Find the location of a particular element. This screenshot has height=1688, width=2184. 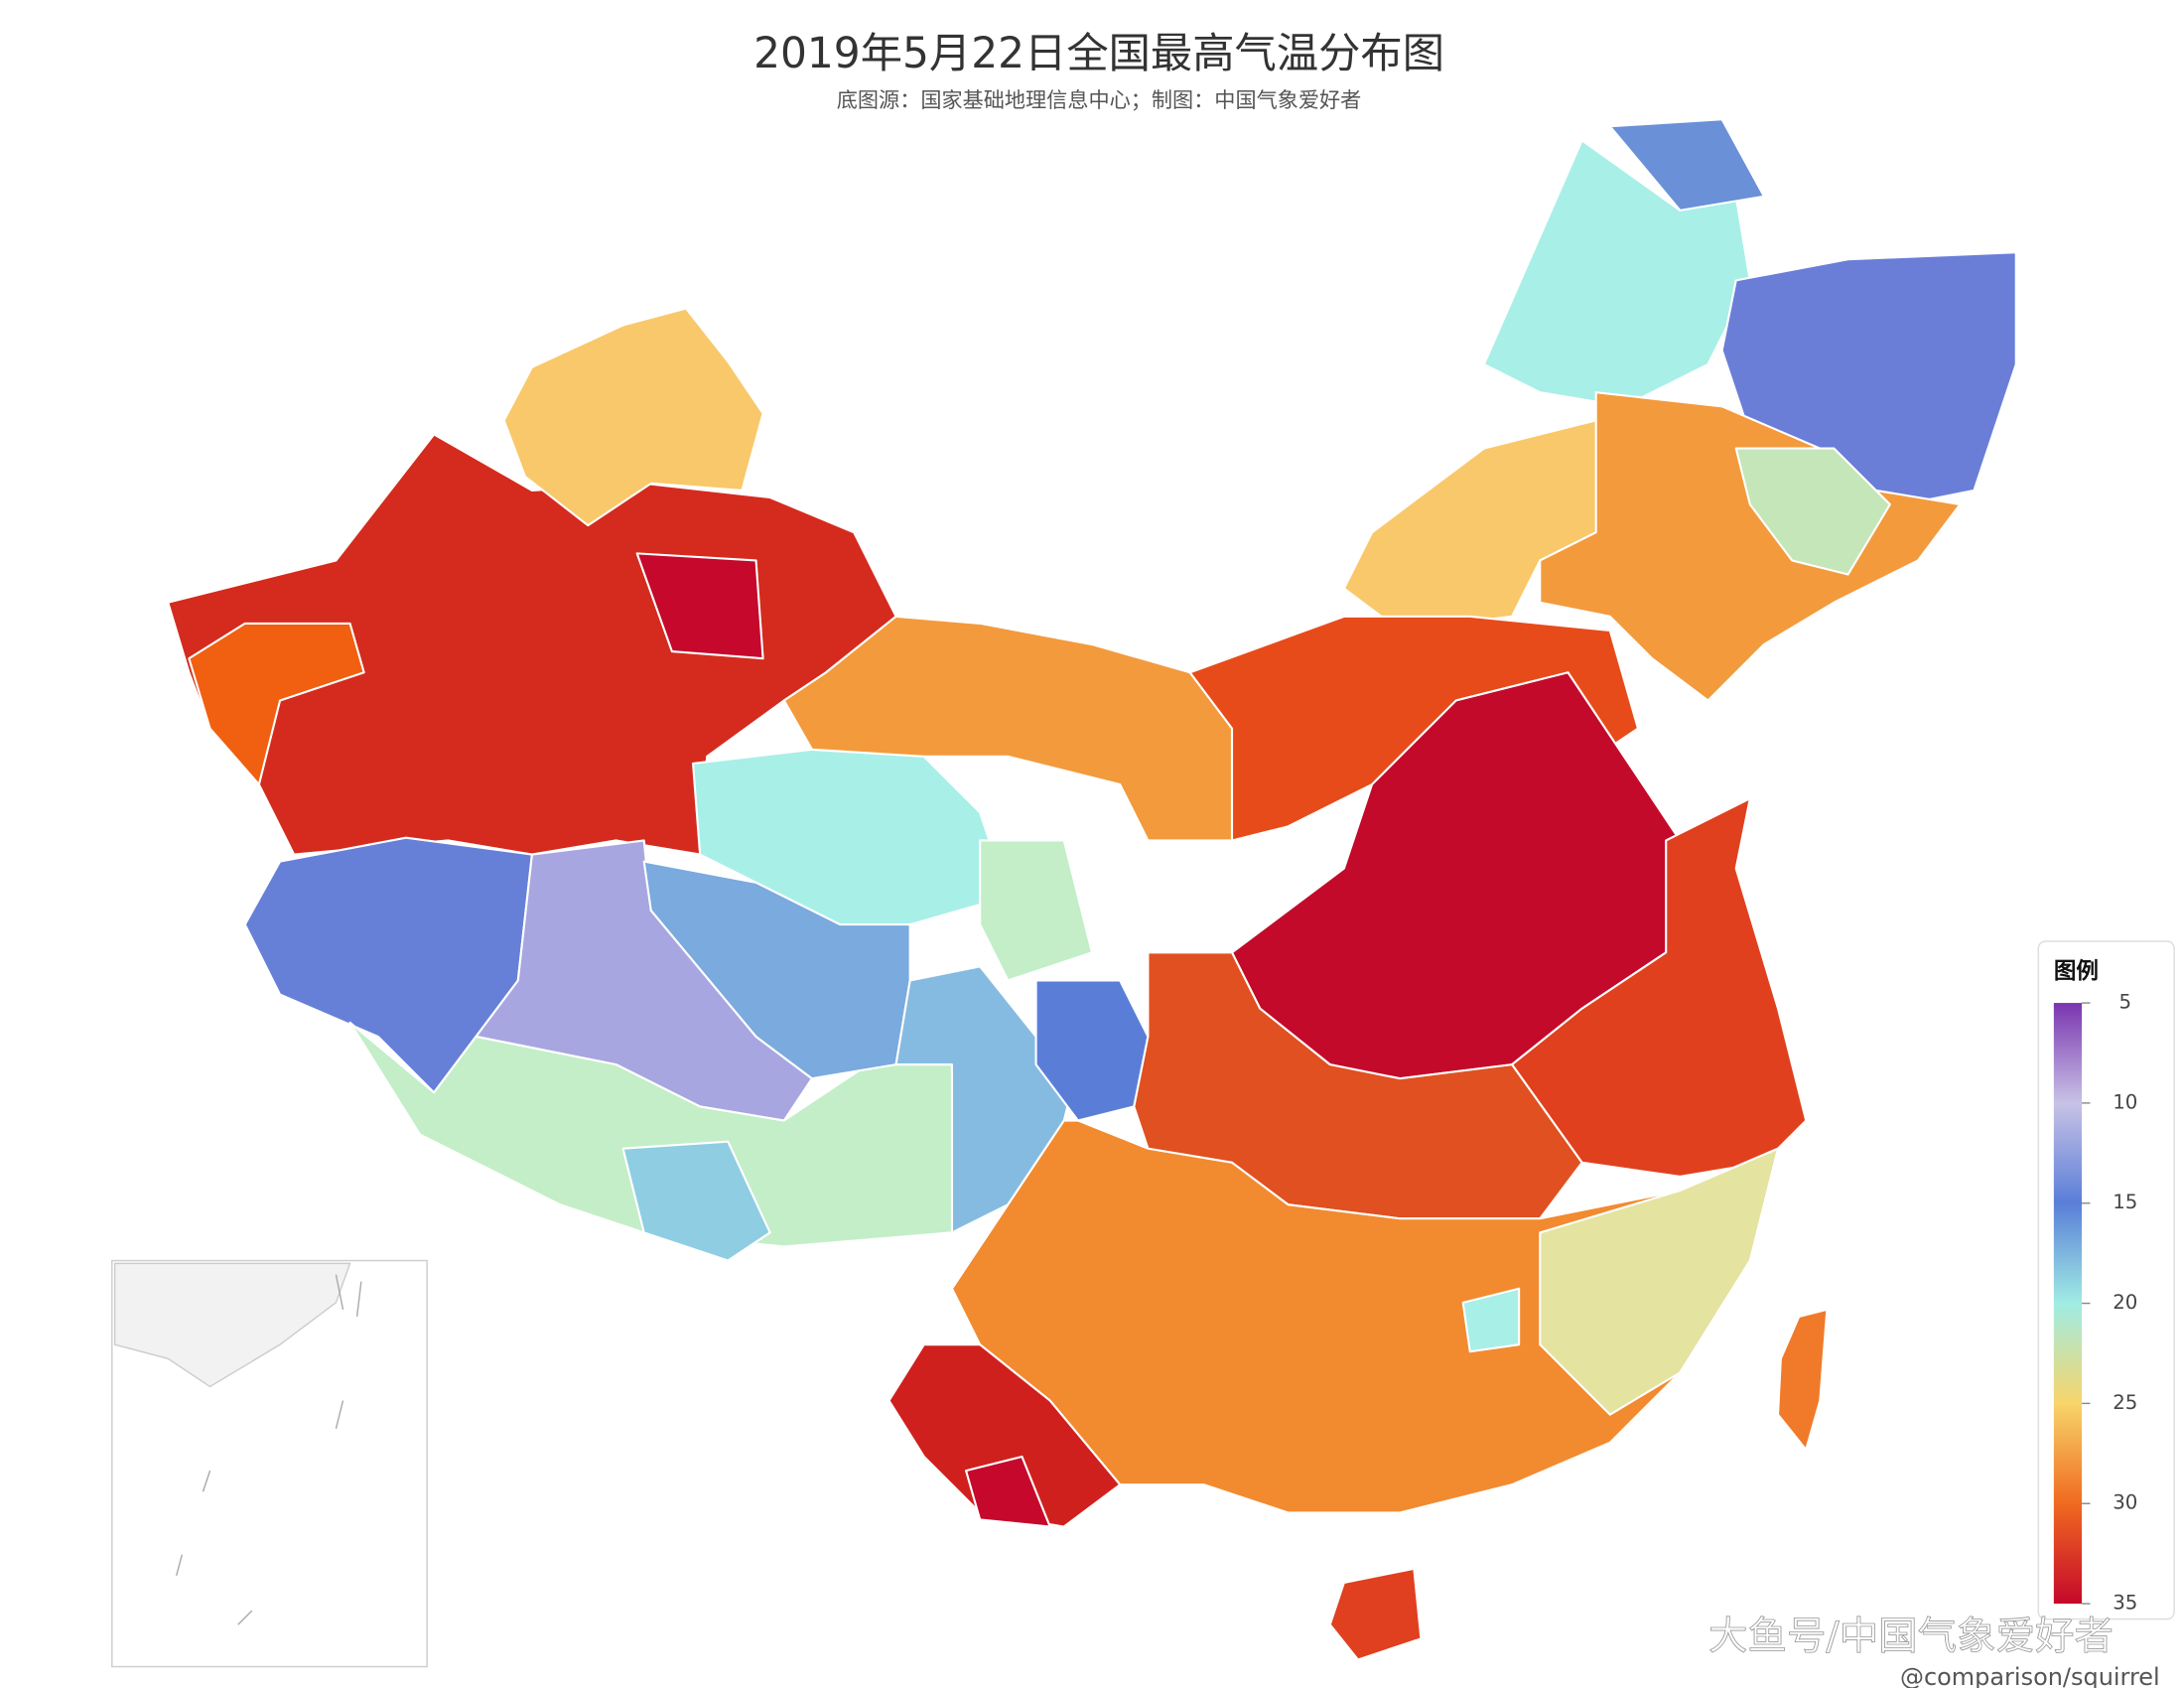

watermark-handle: @comparison/squirrel is located at coordinates (2030, 1675).